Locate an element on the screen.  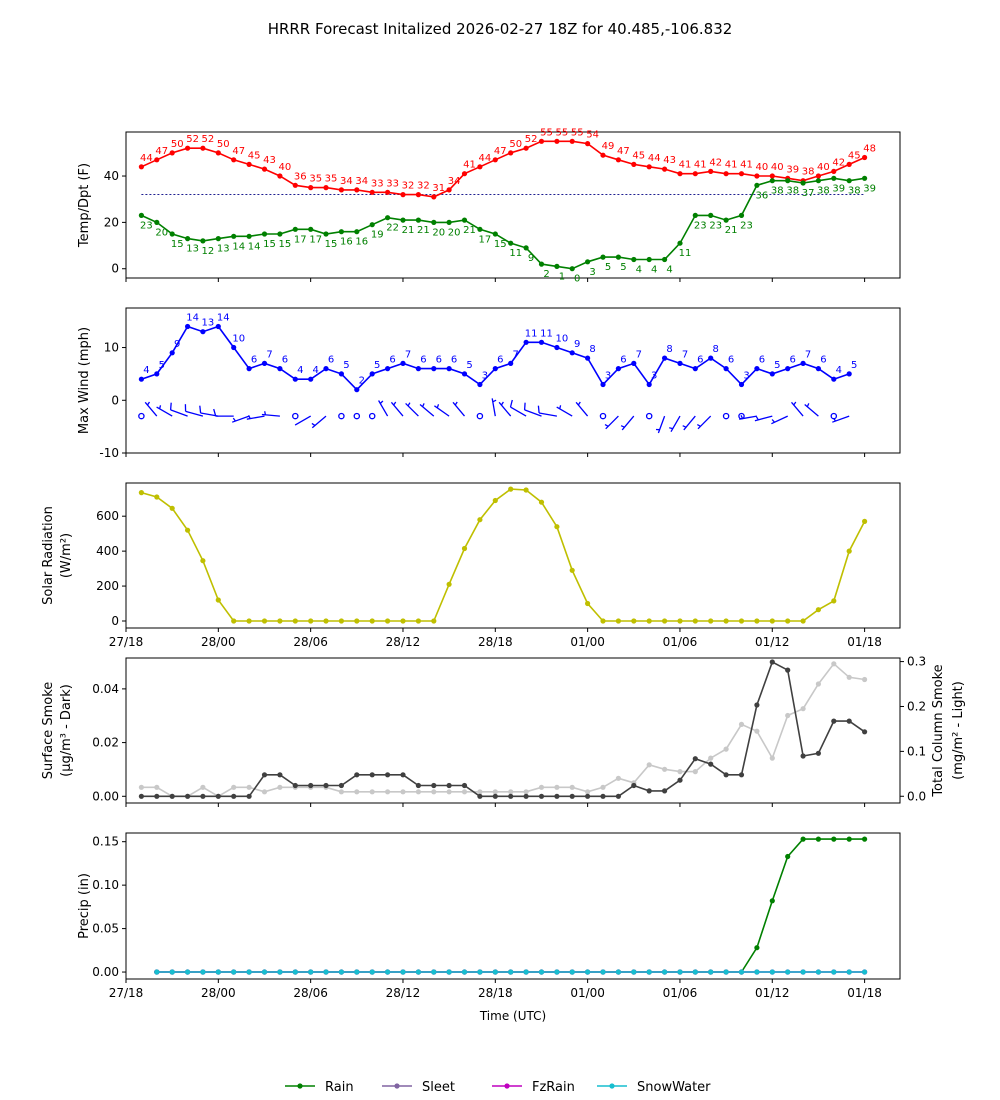
temp-data-label: 33 is located at coordinates (377, 183).